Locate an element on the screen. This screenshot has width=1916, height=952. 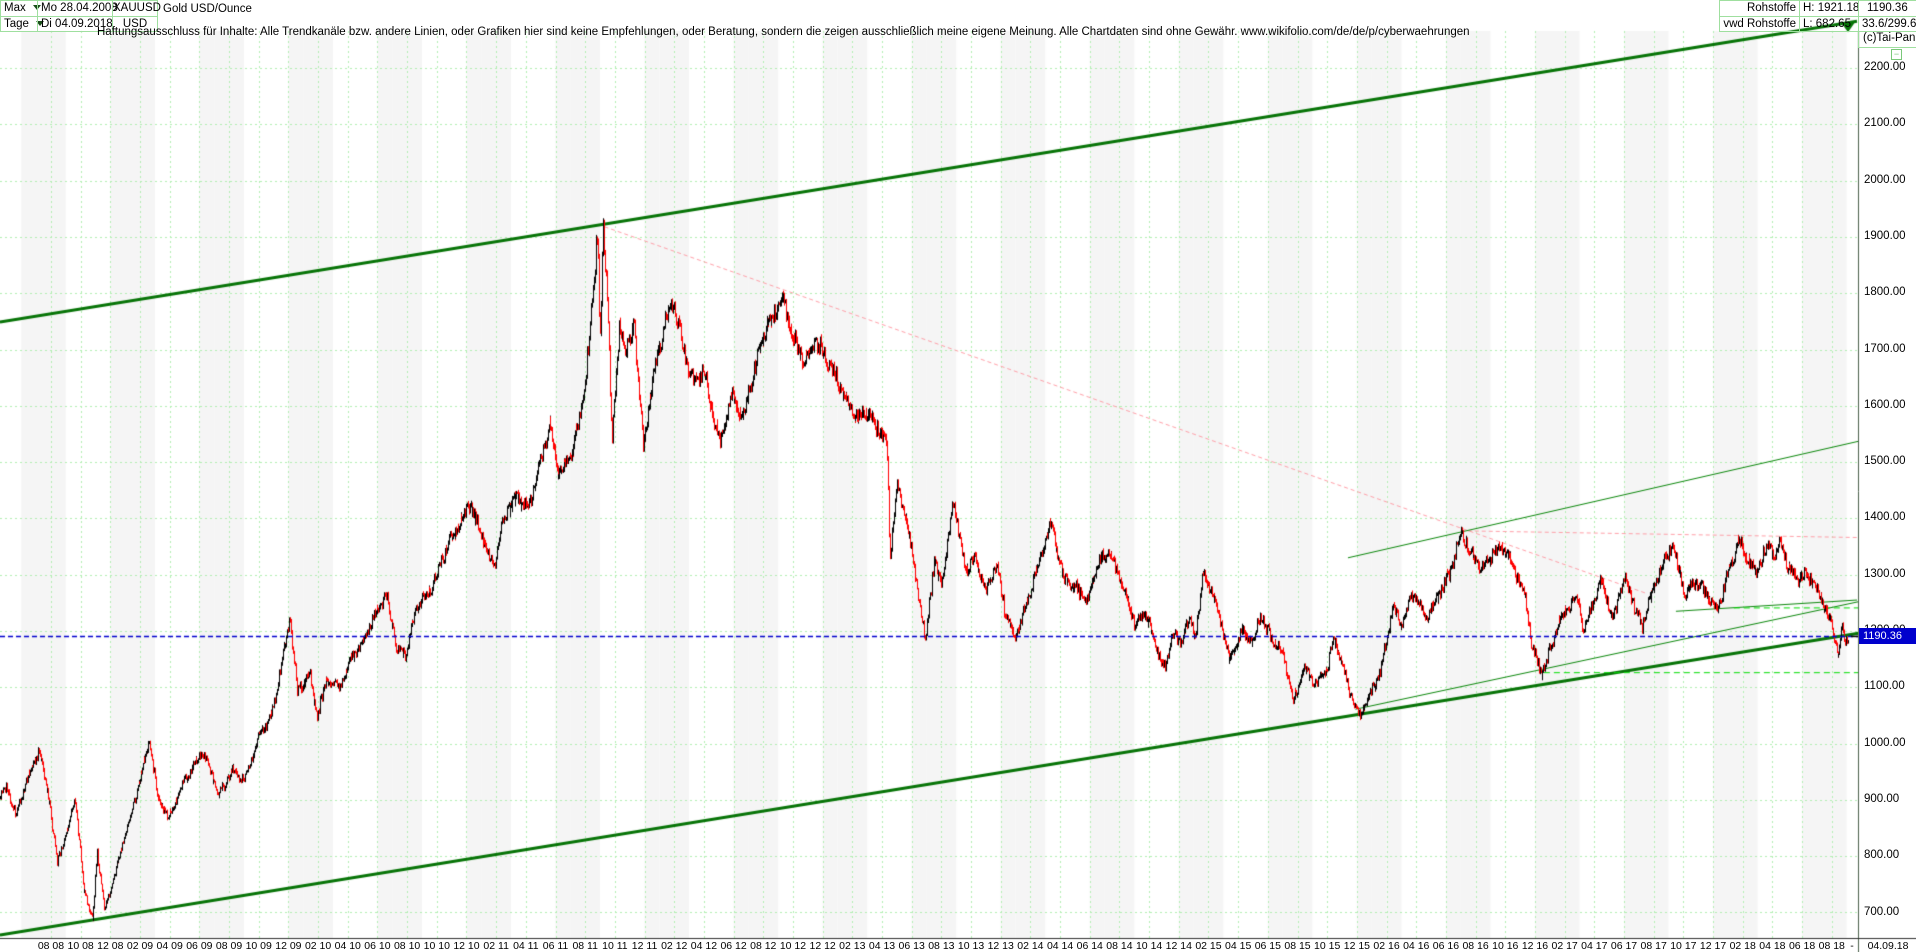
x-axis-label: 06 10 is located at coordinates (377, 946).